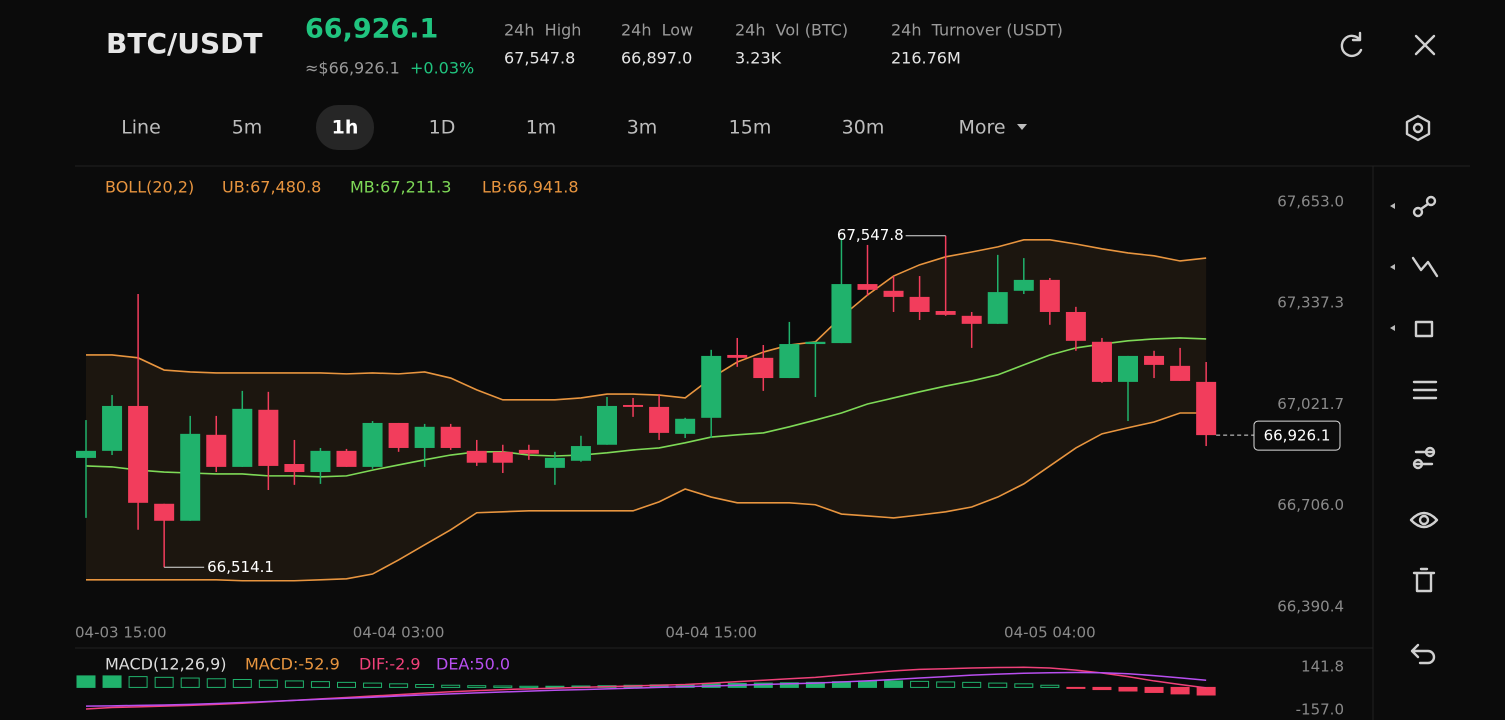 The width and height of the screenshot is (1505, 720). I want to click on legend-entry: MB:67,211.3, so click(400, 187).